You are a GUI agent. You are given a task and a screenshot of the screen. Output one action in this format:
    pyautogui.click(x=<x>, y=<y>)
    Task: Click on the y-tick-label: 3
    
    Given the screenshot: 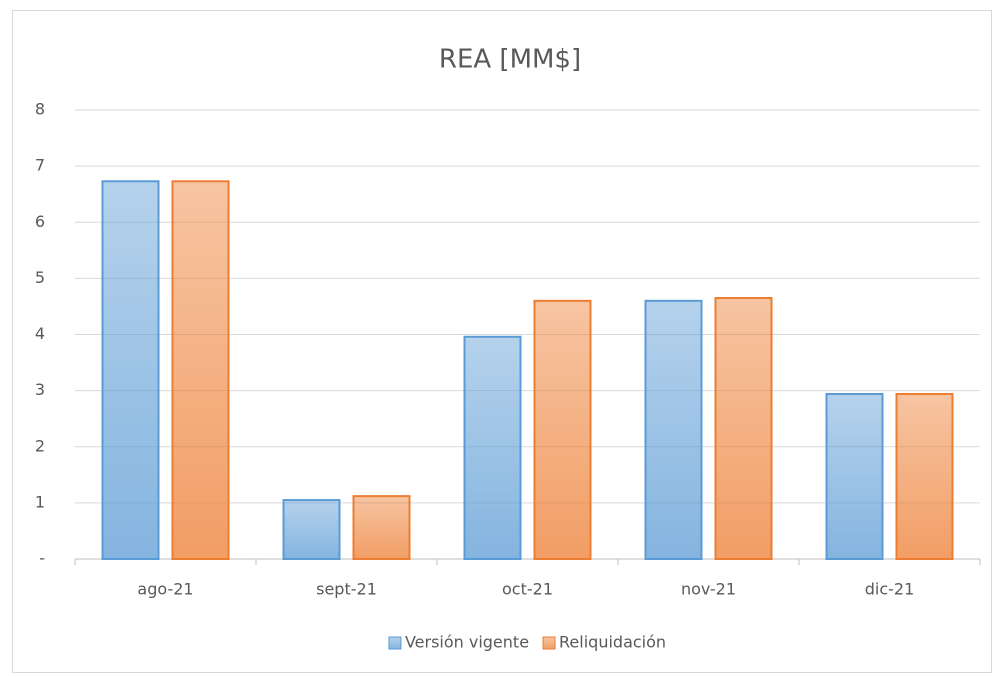 What is the action you would take?
    pyautogui.click(x=40, y=389)
    